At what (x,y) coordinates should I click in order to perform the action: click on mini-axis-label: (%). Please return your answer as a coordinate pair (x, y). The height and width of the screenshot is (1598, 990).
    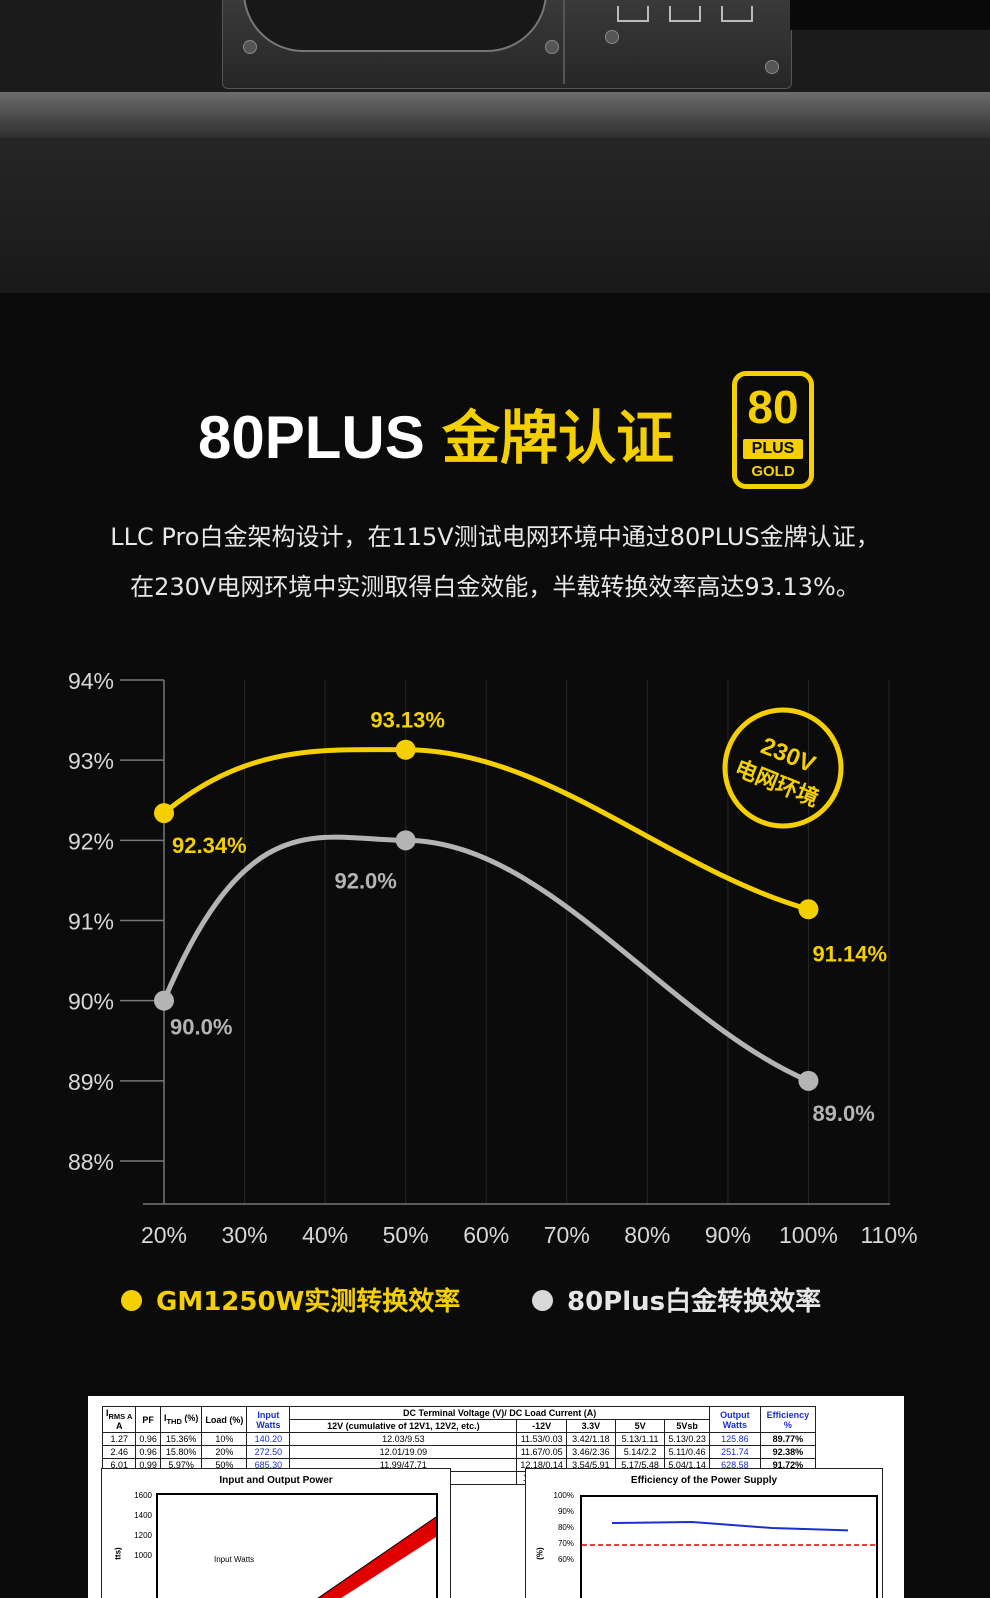
    Looking at the image, I should click on (540, 1553).